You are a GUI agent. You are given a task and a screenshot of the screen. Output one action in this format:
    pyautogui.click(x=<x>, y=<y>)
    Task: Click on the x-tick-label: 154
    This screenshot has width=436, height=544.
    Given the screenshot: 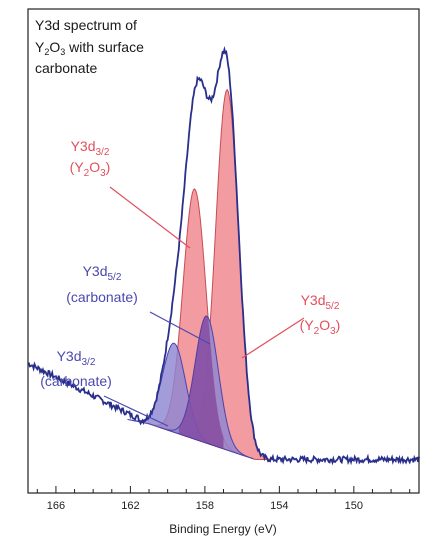 What is the action you would take?
    pyautogui.click(x=279, y=506)
    